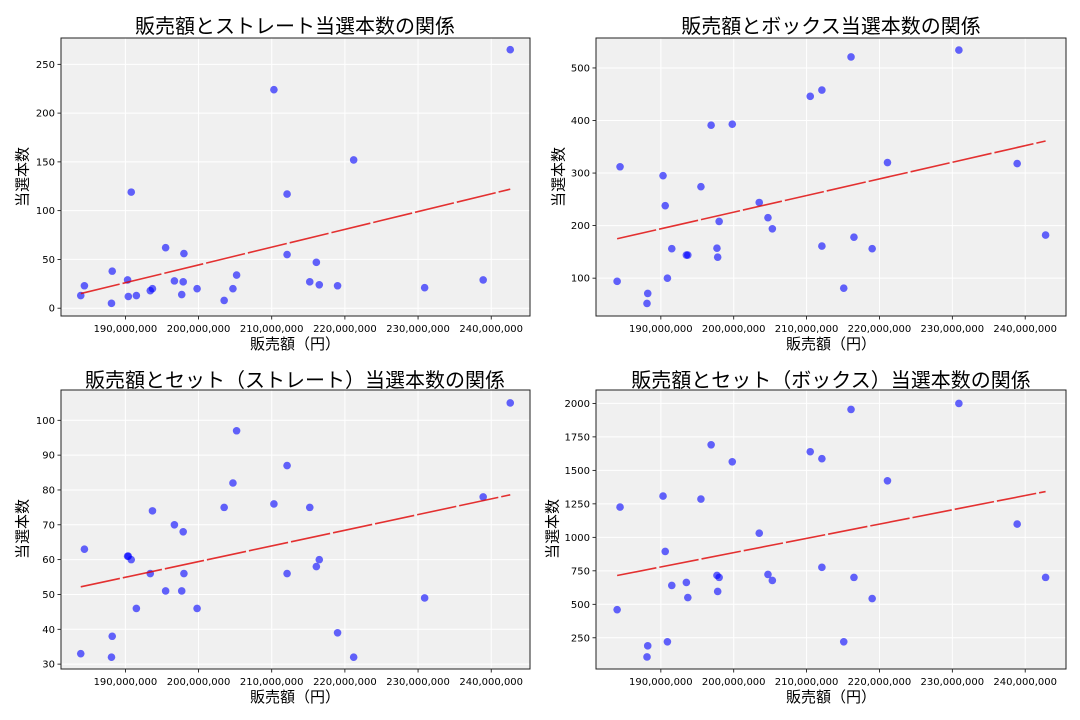 Image resolution: width=1080 pixels, height=720 pixels. Describe the element at coordinates (295, 26) in the screenshot. I see `chart-1-title: 販売額とストレート当選本数の関係` at that location.